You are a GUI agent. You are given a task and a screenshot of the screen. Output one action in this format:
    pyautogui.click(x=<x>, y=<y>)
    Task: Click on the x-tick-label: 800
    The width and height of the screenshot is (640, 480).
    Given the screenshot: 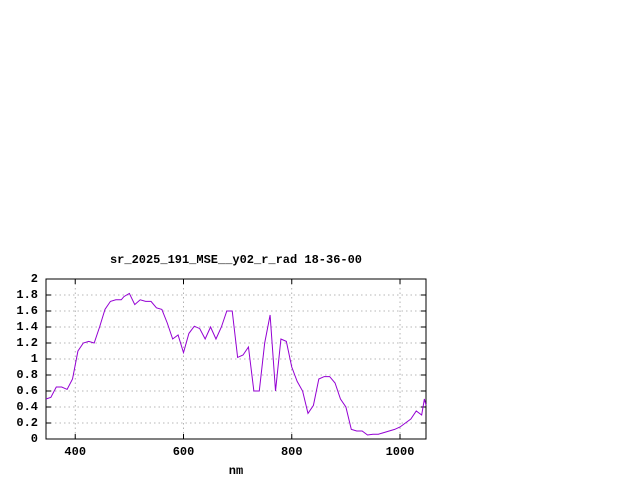 What is the action you would take?
    pyautogui.click(x=292, y=452)
    